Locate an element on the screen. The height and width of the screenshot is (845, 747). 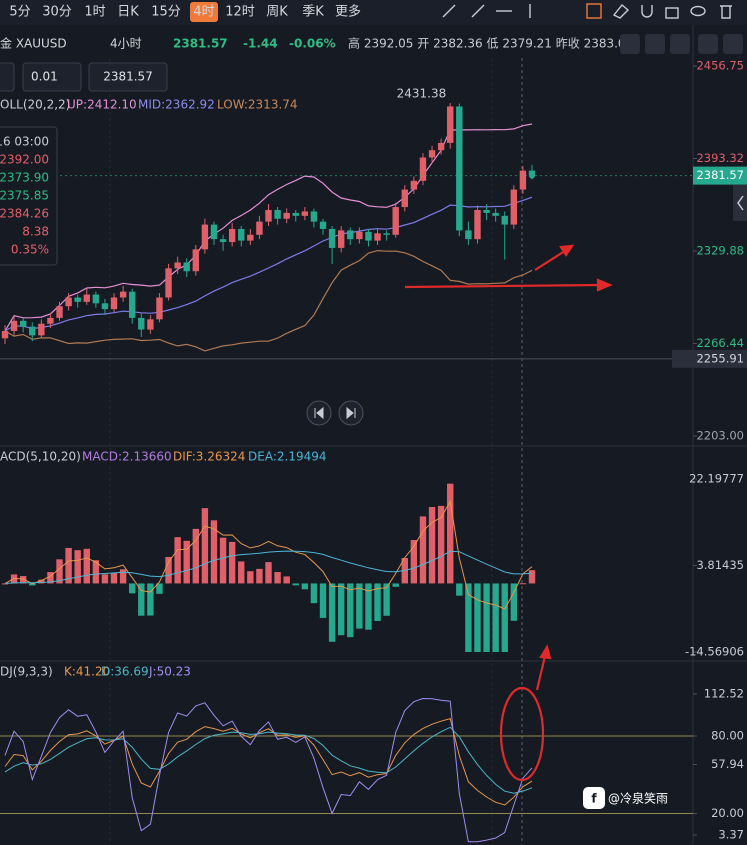
tool-line is located at coordinates (449, 11).